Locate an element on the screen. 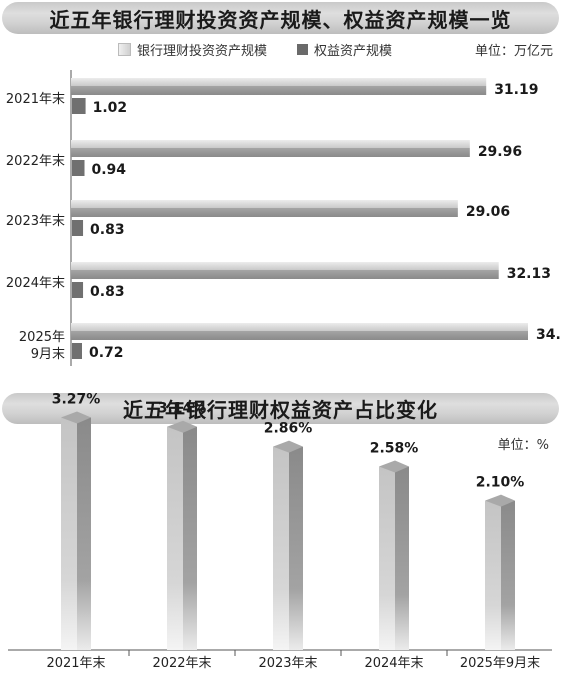  top-chart-legend: 银行理财投资资产规模 权益资产规模 is located at coordinates (270, 49).